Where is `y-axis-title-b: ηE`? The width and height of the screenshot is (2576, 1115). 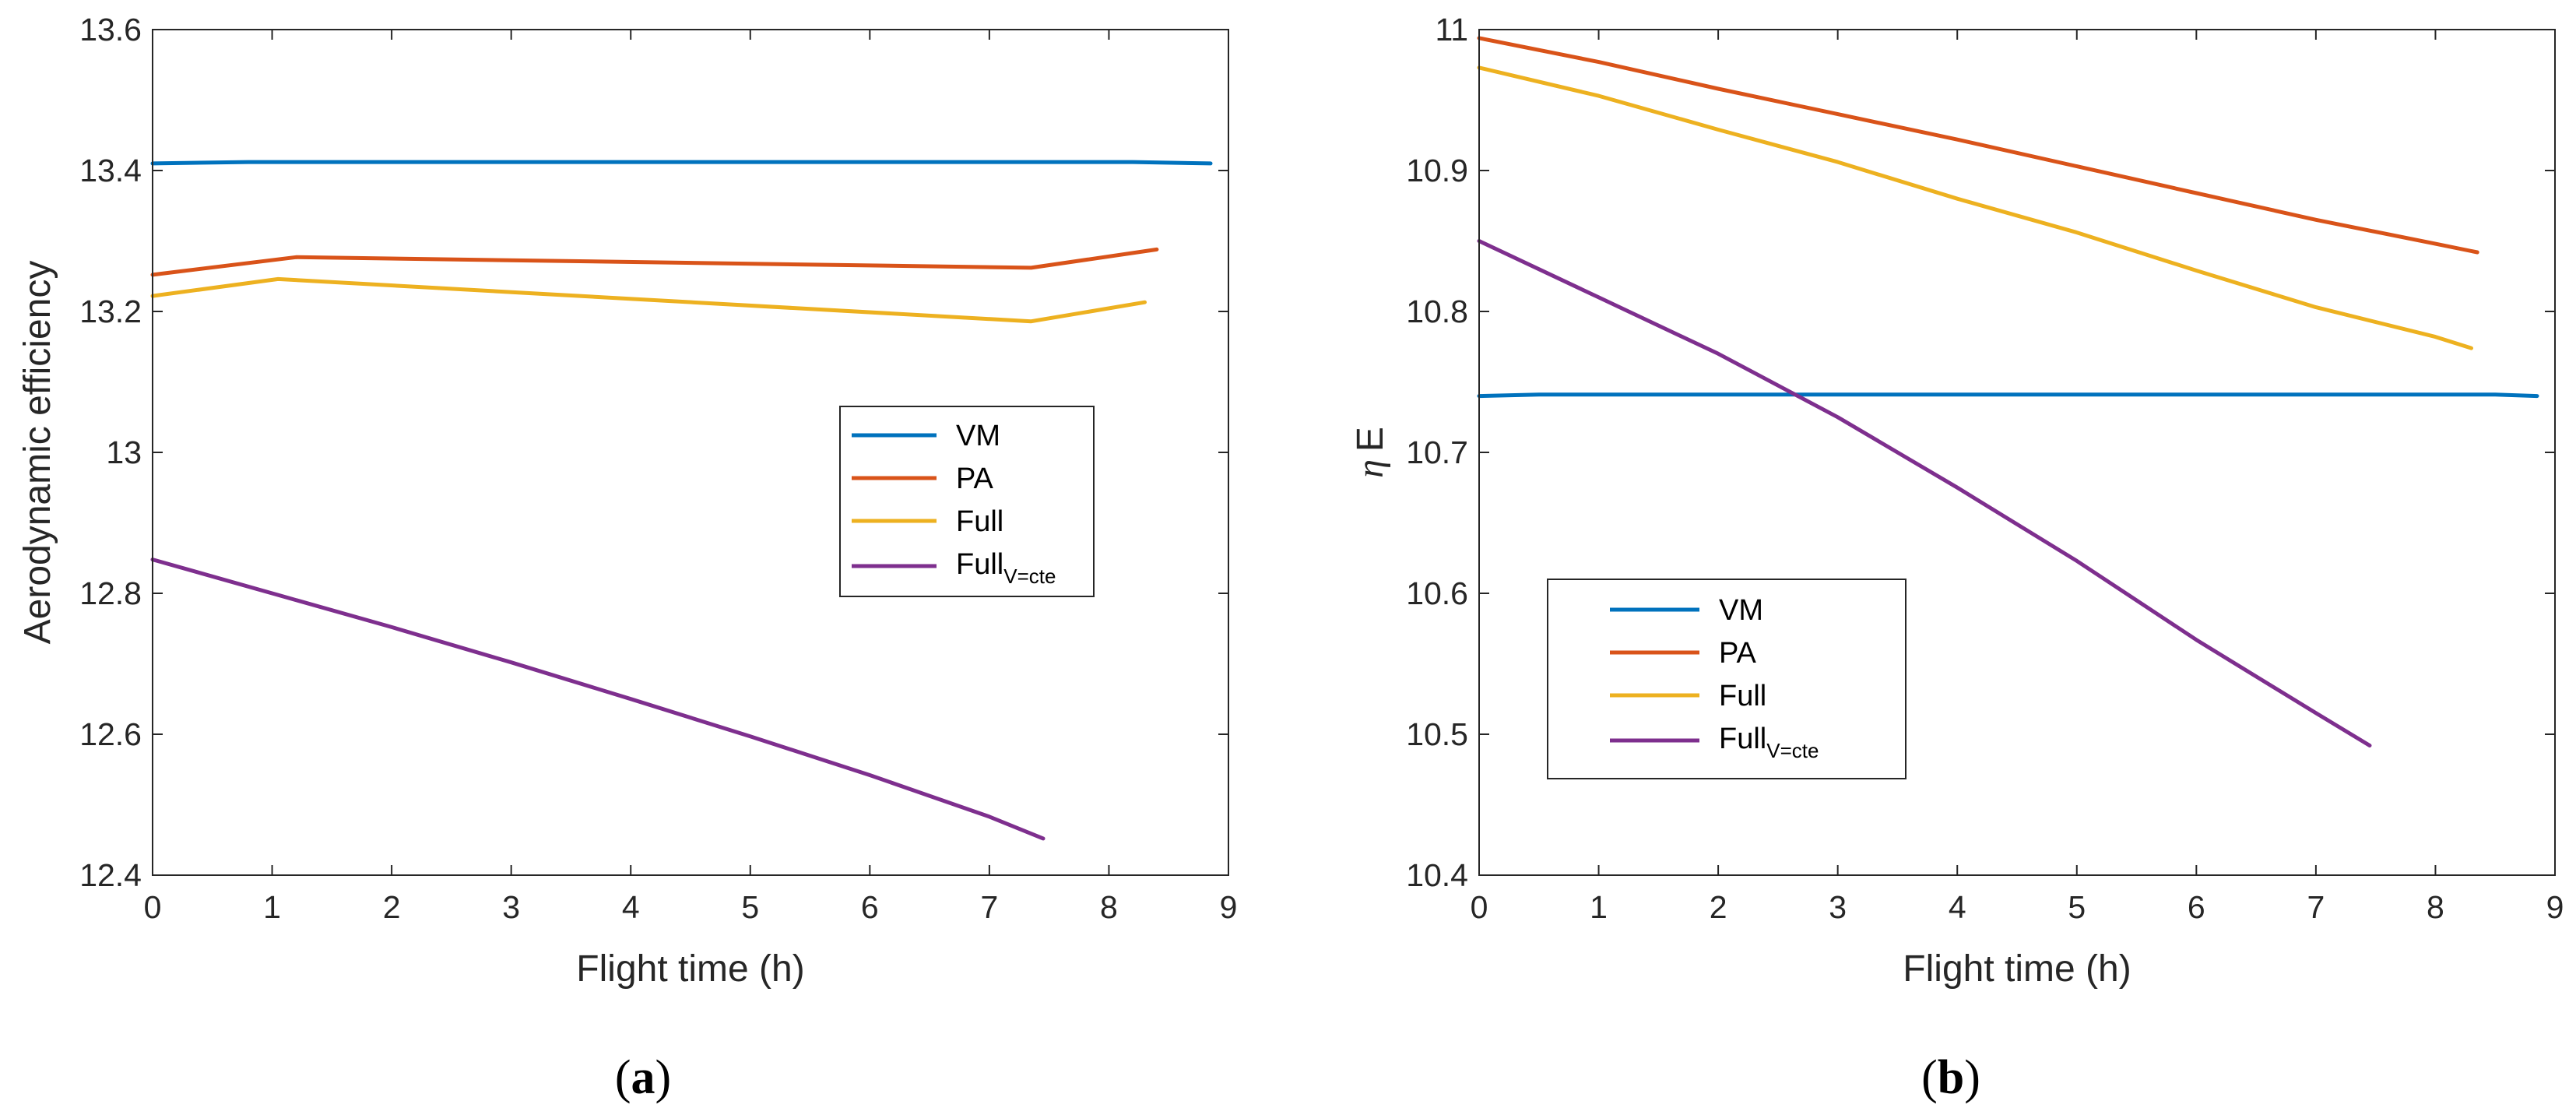 y-axis-title-b: ηE is located at coordinates (1370, 453).